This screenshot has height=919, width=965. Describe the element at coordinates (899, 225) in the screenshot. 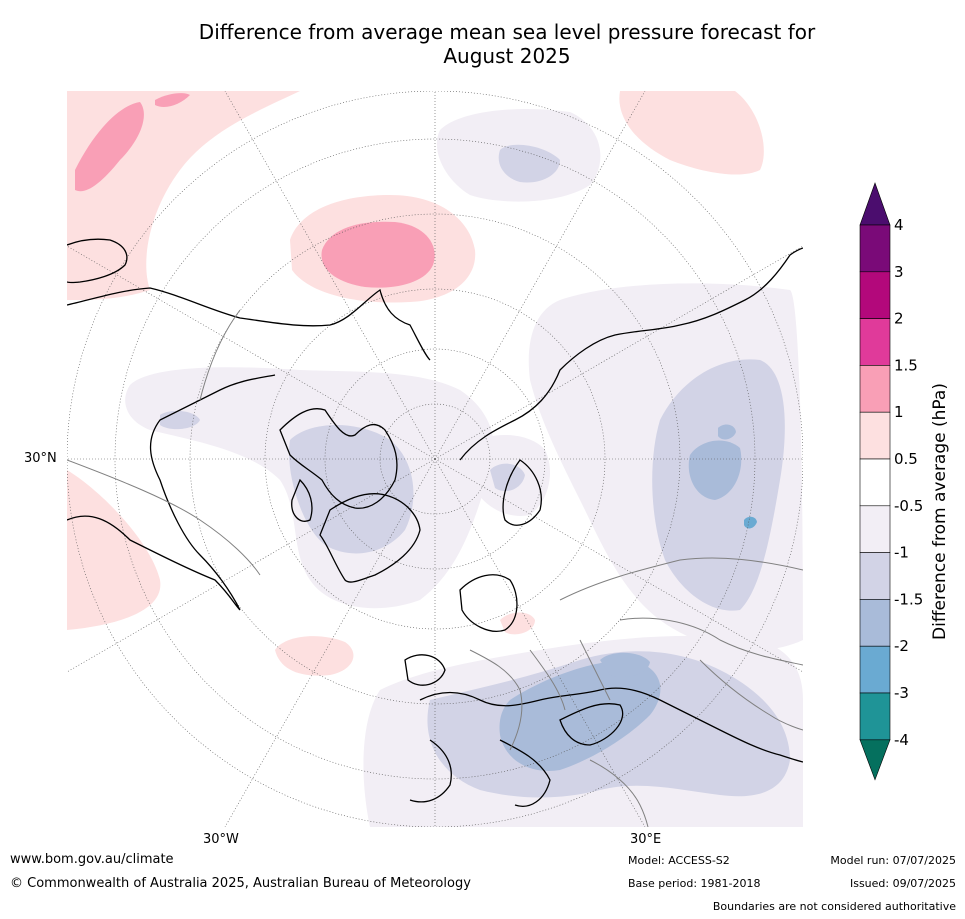

I see `colorbar-tick-label: 4` at that location.